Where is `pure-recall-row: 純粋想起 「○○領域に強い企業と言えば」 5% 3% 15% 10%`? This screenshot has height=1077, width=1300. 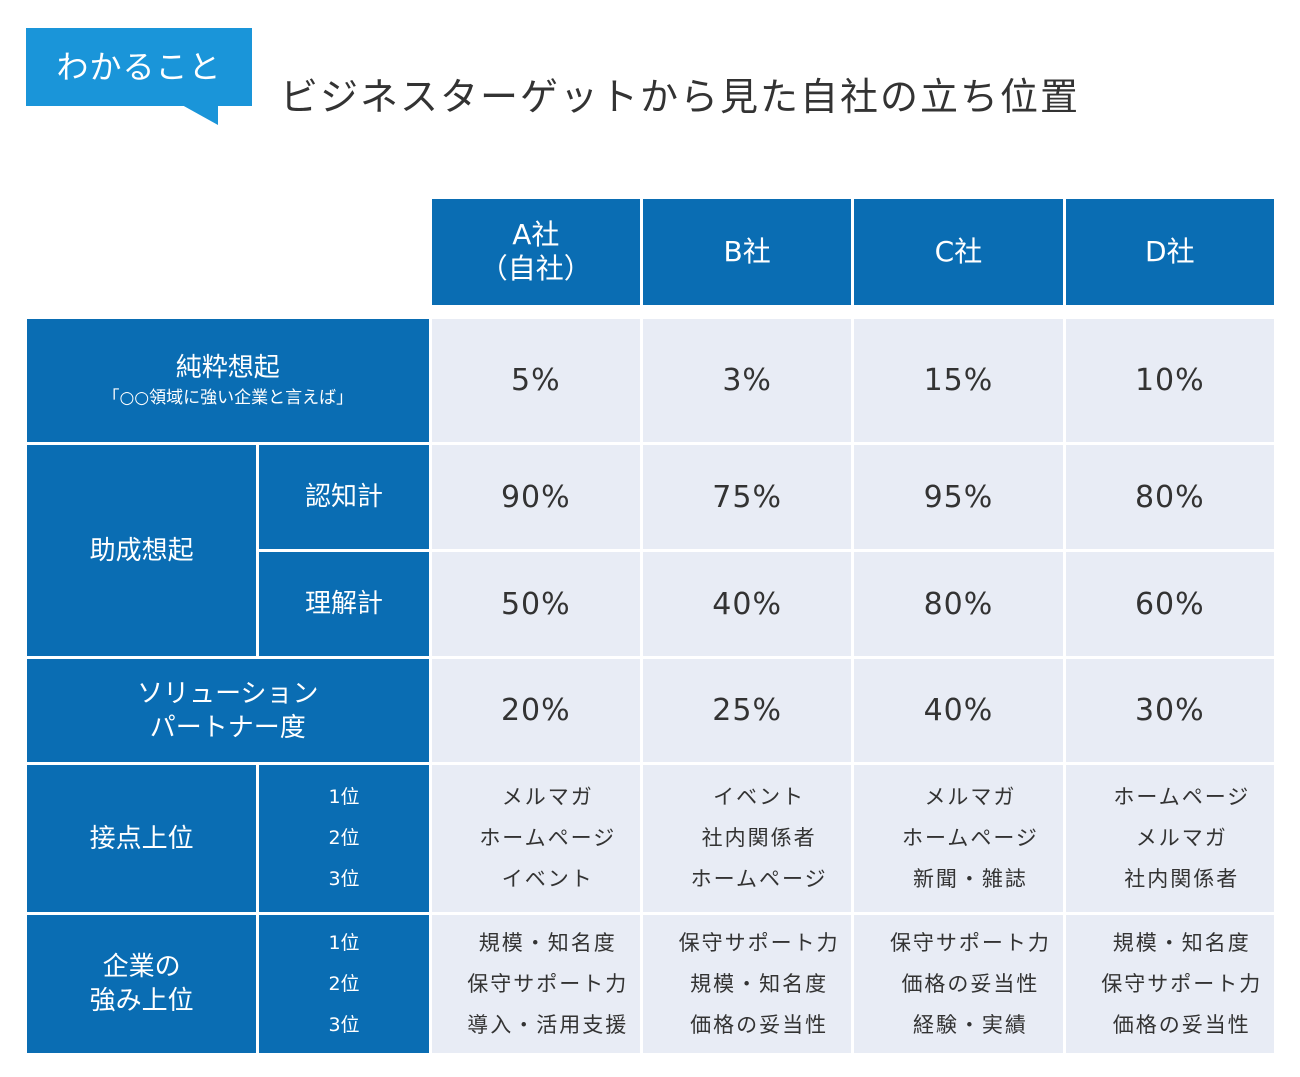
pure-recall-row: 純粋想起 「○○領域に強い企業と言えば」 5% 3% 15% 10% is located at coordinates (650, 380).